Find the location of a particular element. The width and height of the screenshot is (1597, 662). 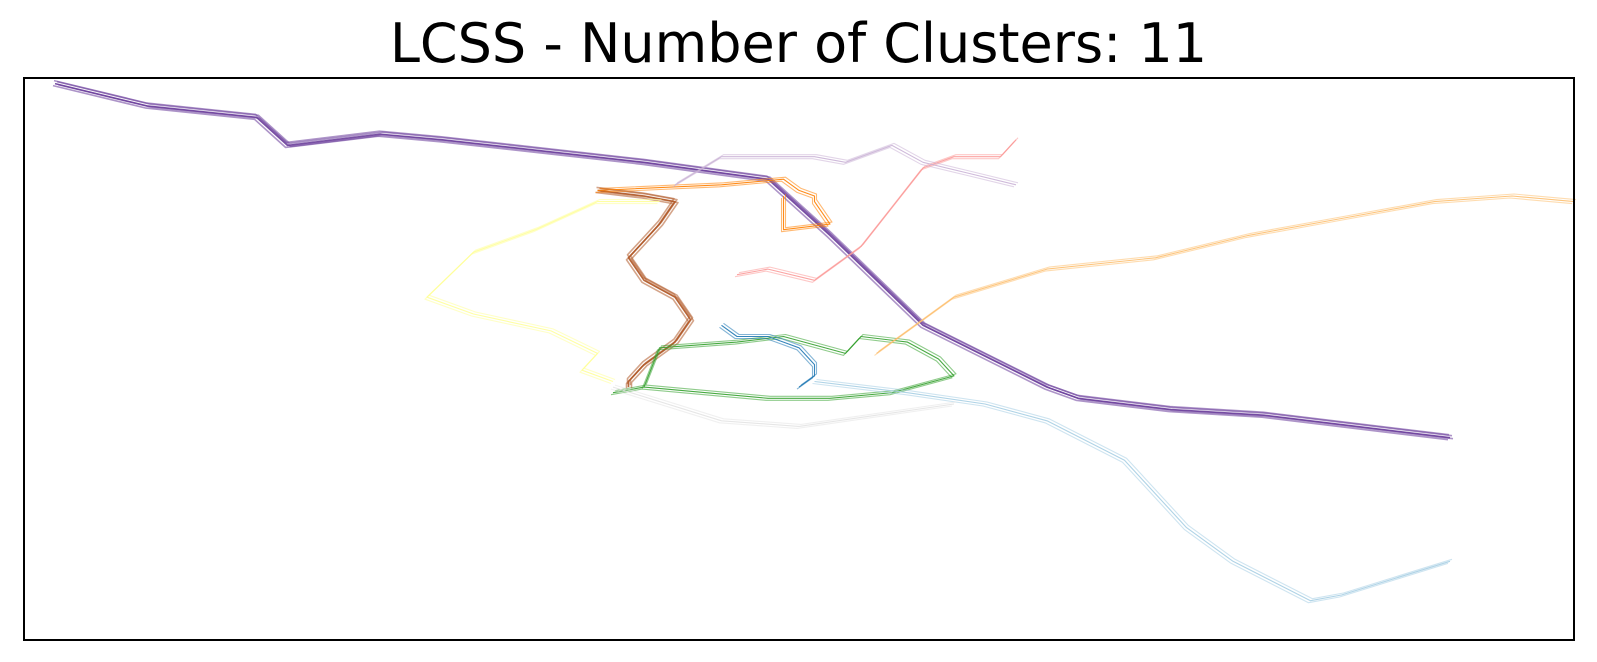

cluster-7-series is located at coordinates (714, 204).